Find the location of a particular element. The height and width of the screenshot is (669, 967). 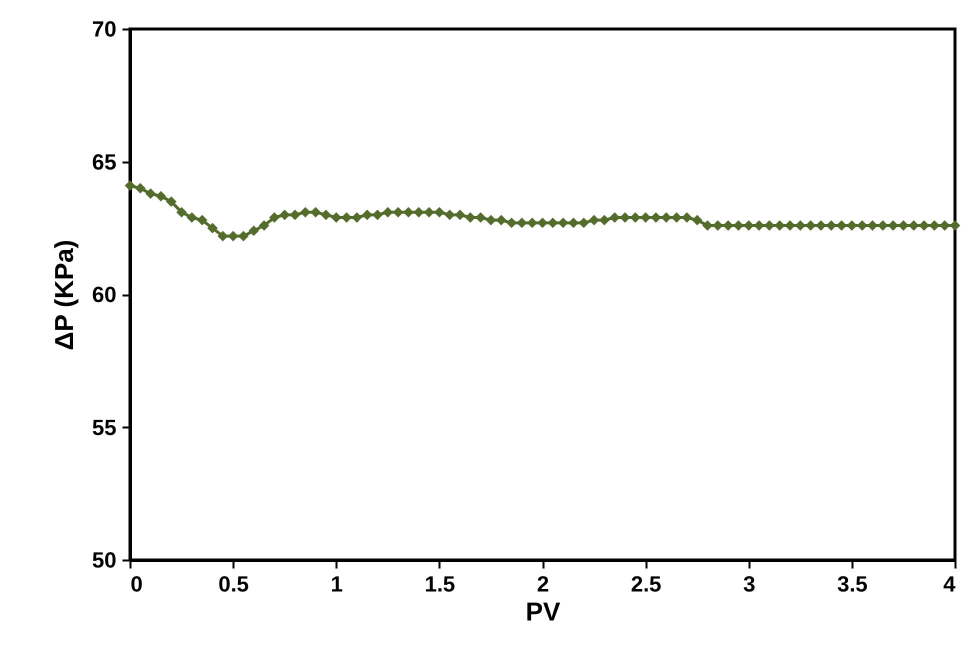

x-tick-label: 2 is located at coordinates (543, 584).